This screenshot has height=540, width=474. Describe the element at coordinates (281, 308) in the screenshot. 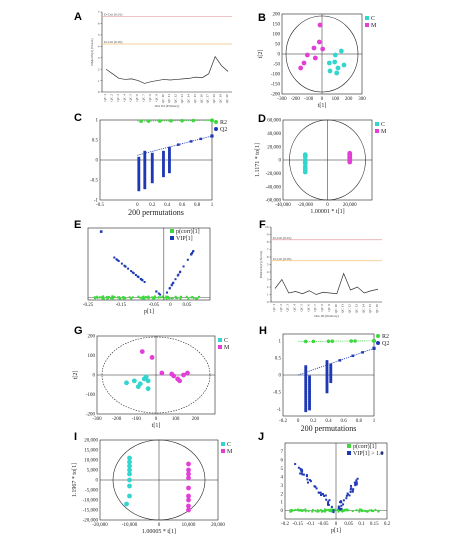

I see `x-tick-label: QC 2` at that location.